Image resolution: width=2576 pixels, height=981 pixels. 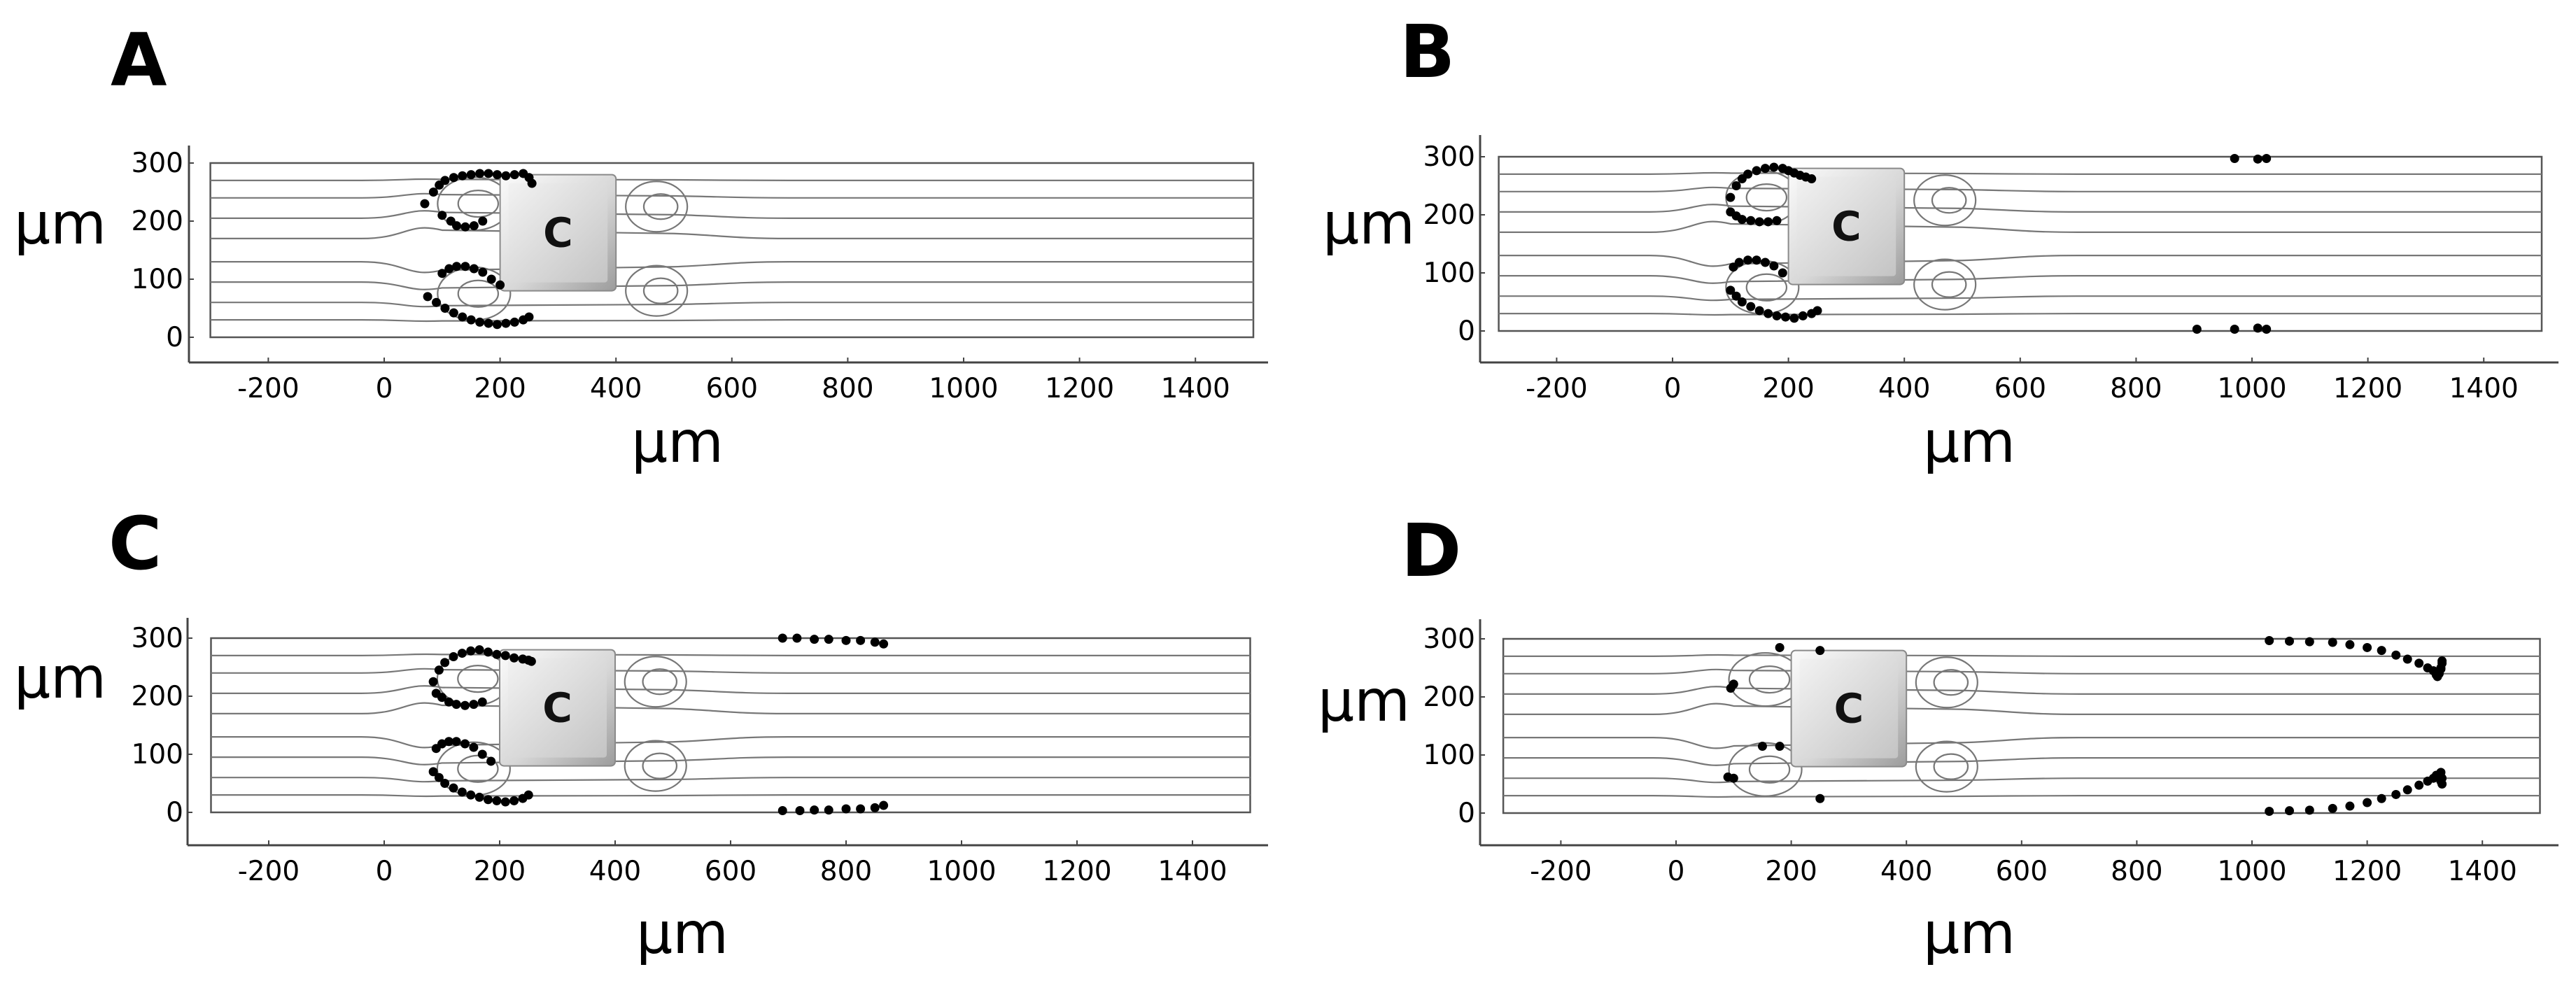 What do you see at coordinates (961, 871) in the screenshot?
I see `x-tick-label: 1000` at bounding box center [961, 871].